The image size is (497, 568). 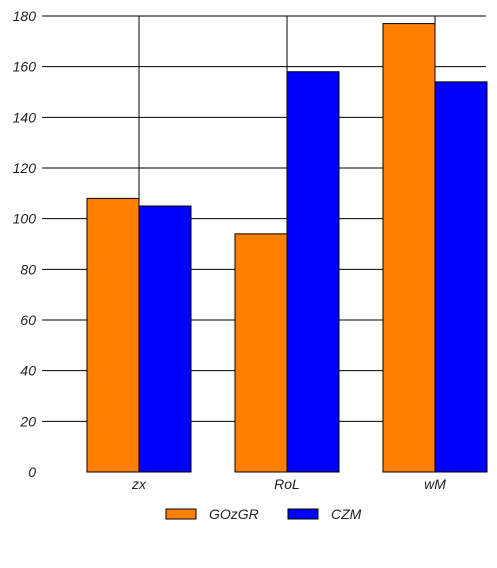 I want to click on bar-GOzGR-wM, so click(x=409, y=248).